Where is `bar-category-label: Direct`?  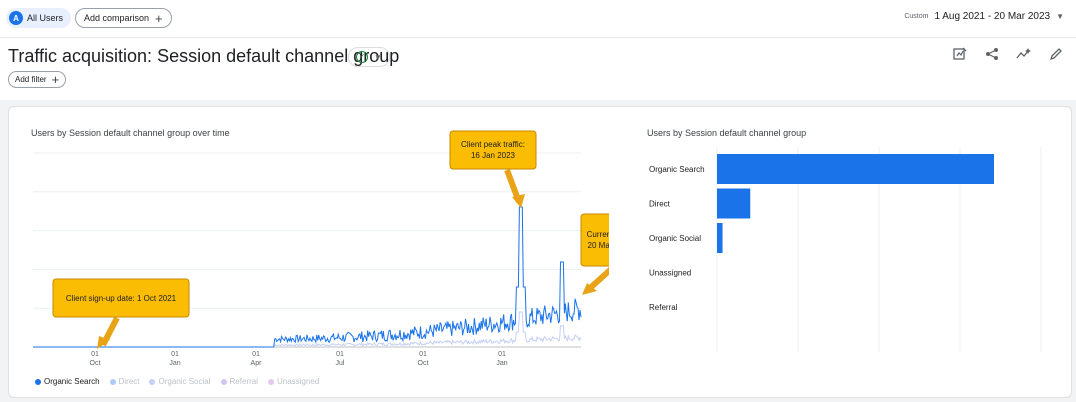 bar-category-label: Direct is located at coordinates (660, 204).